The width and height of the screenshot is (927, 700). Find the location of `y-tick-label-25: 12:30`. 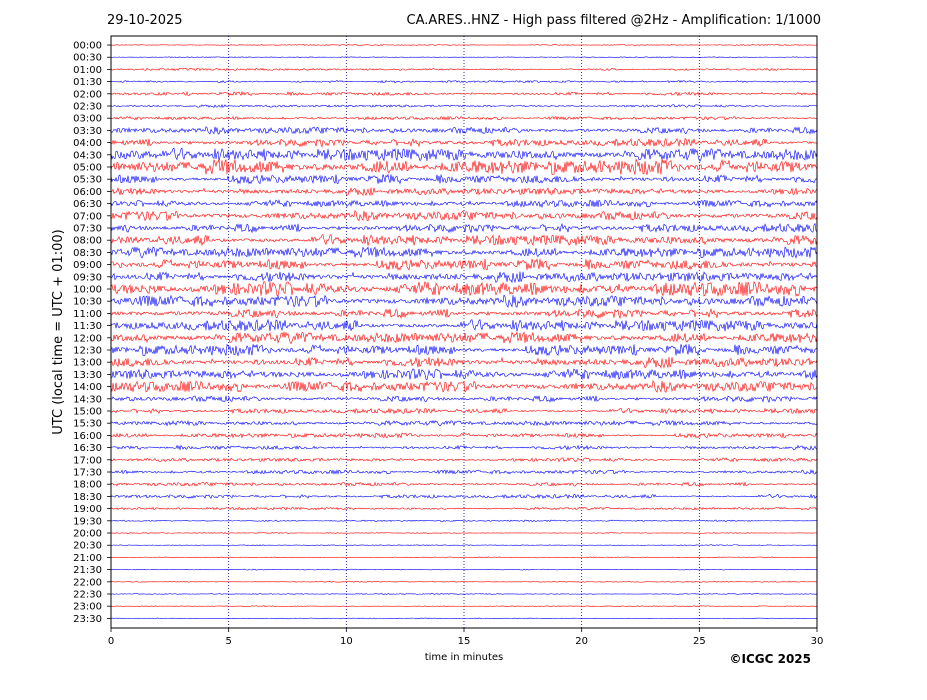

y-tick-label-25: 12:30 is located at coordinates (87, 351).